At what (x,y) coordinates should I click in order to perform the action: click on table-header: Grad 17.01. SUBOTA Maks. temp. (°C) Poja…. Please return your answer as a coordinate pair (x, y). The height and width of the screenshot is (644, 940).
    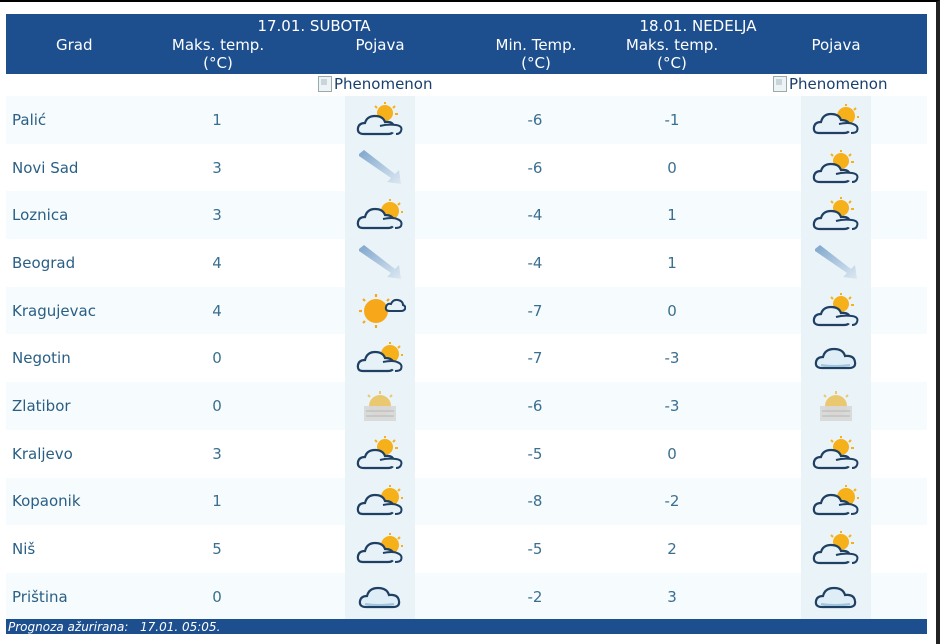
    Looking at the image, I should click on (466, 44).